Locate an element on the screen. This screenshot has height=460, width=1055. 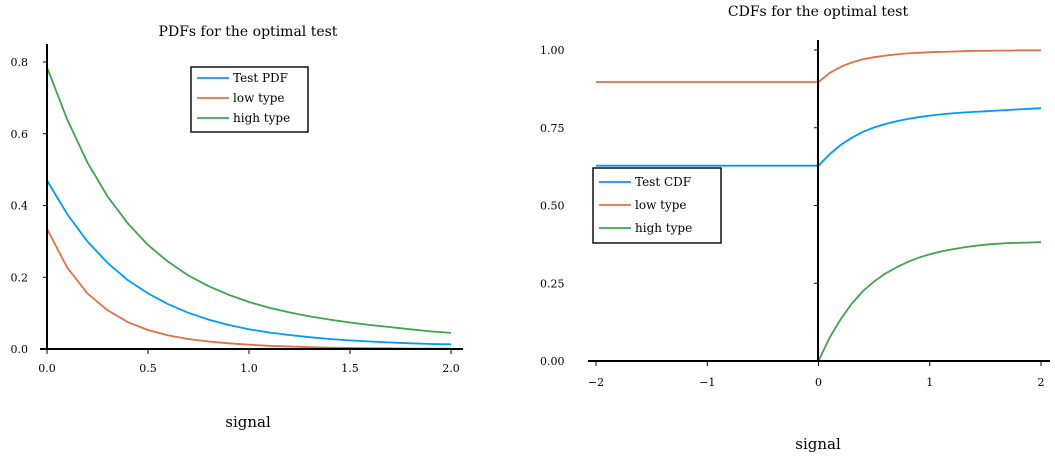
pdf-x-tick-label: 1.0 is located at coordinates (249, 368).